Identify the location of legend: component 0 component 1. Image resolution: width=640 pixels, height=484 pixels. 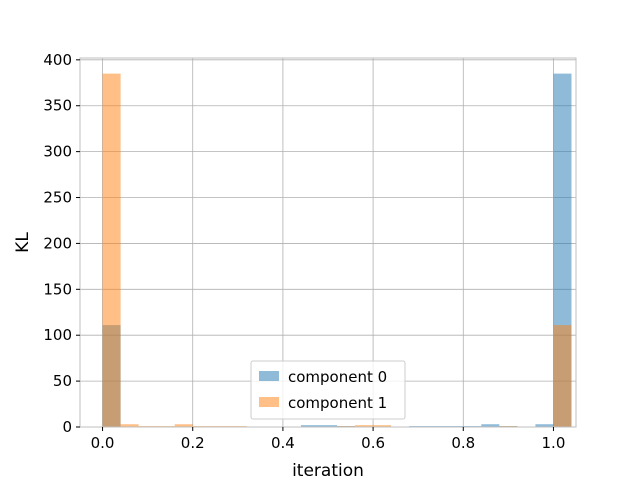
(328, 390).